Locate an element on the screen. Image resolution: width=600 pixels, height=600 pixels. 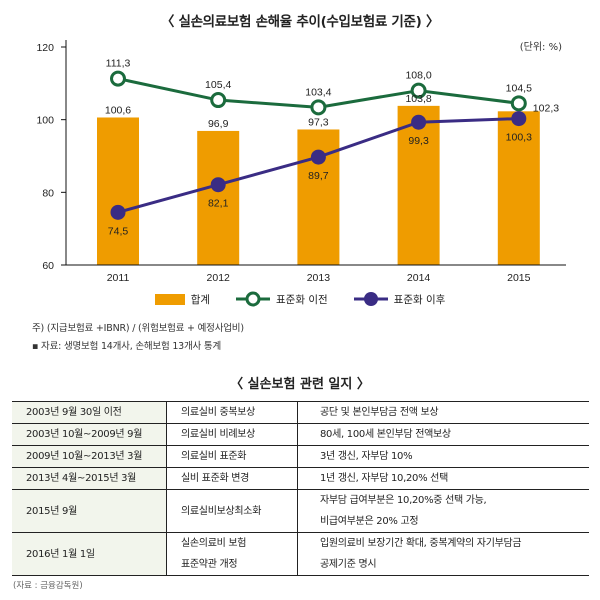
timeline-name-cell: 의료실비 중복보상 is located at coordinates (232, 412).